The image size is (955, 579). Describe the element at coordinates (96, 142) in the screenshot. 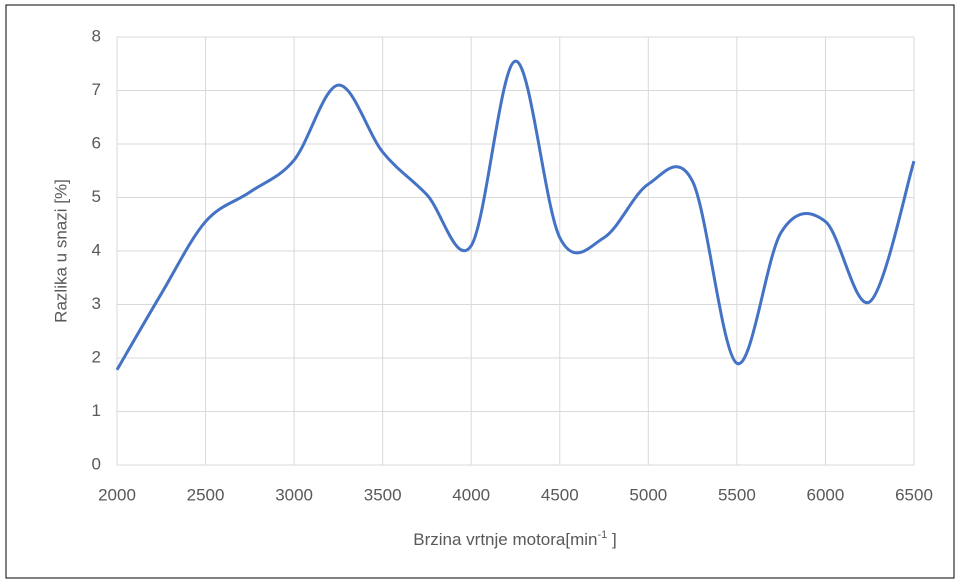

I see `y-tick-label: 6` at that location.